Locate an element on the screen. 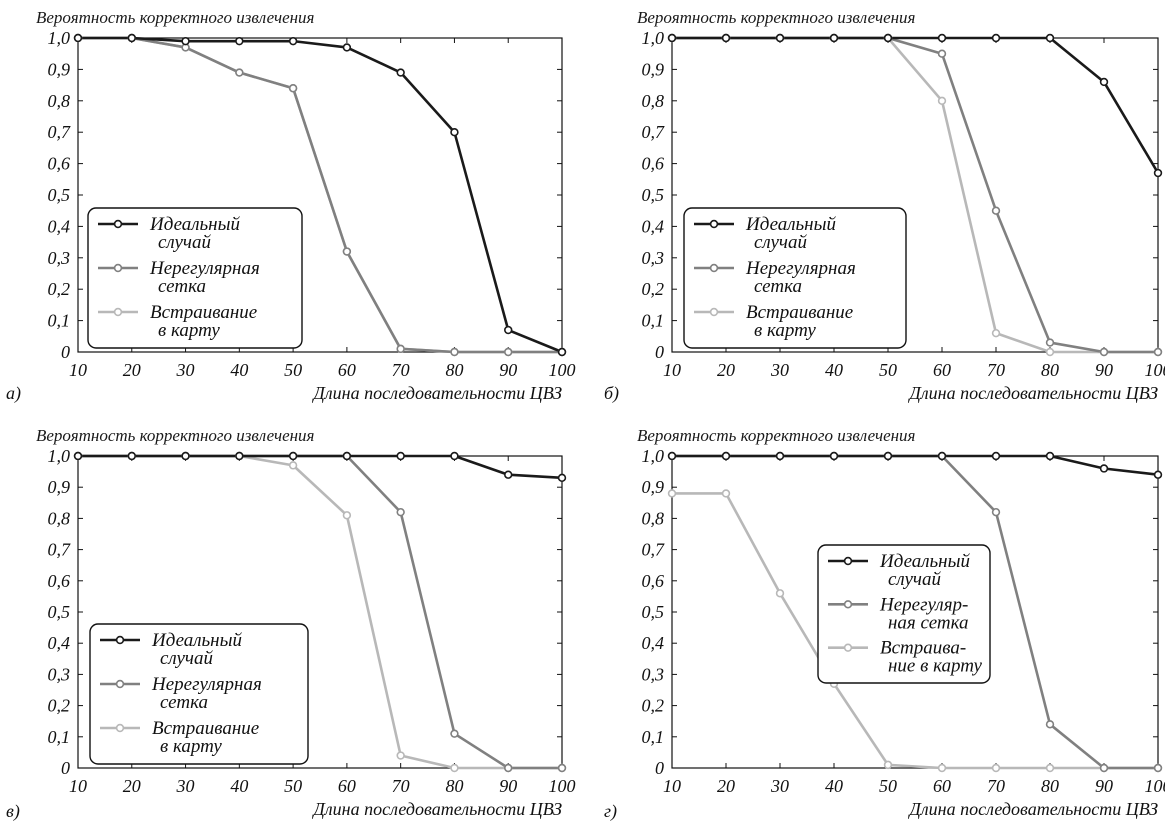 The image size is (1165, 823). y-tick-label: 0,1 is located at coordinates (59, 321).